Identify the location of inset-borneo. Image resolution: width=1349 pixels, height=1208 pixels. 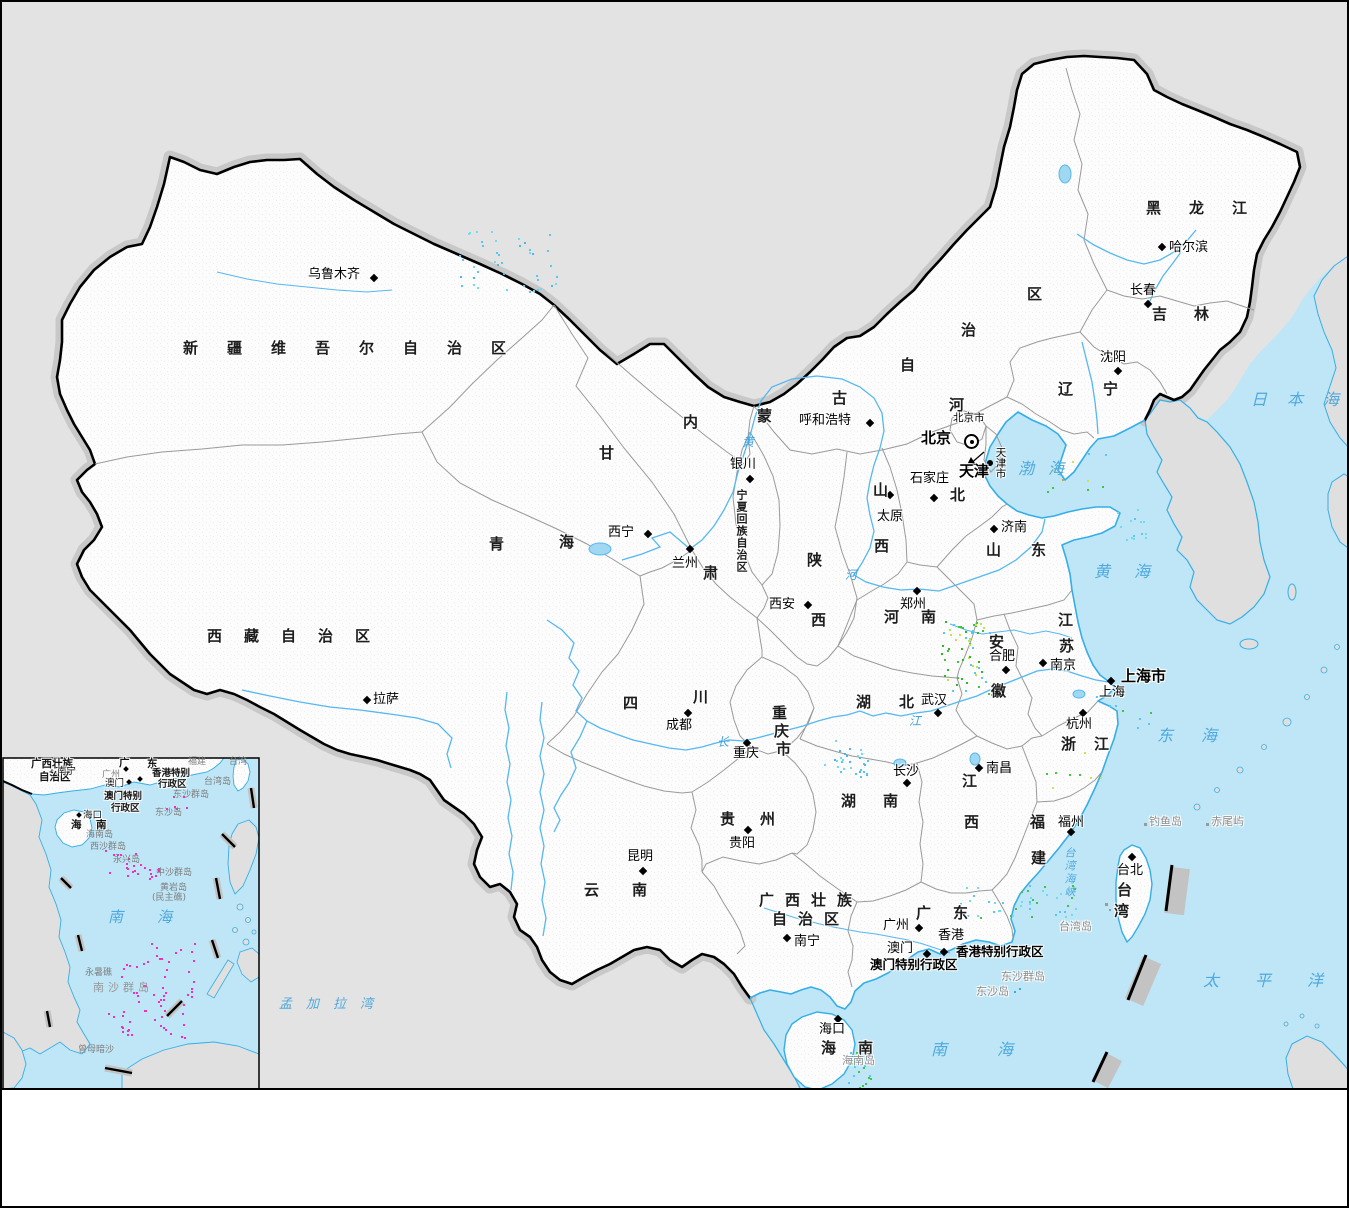
(190, 1065).